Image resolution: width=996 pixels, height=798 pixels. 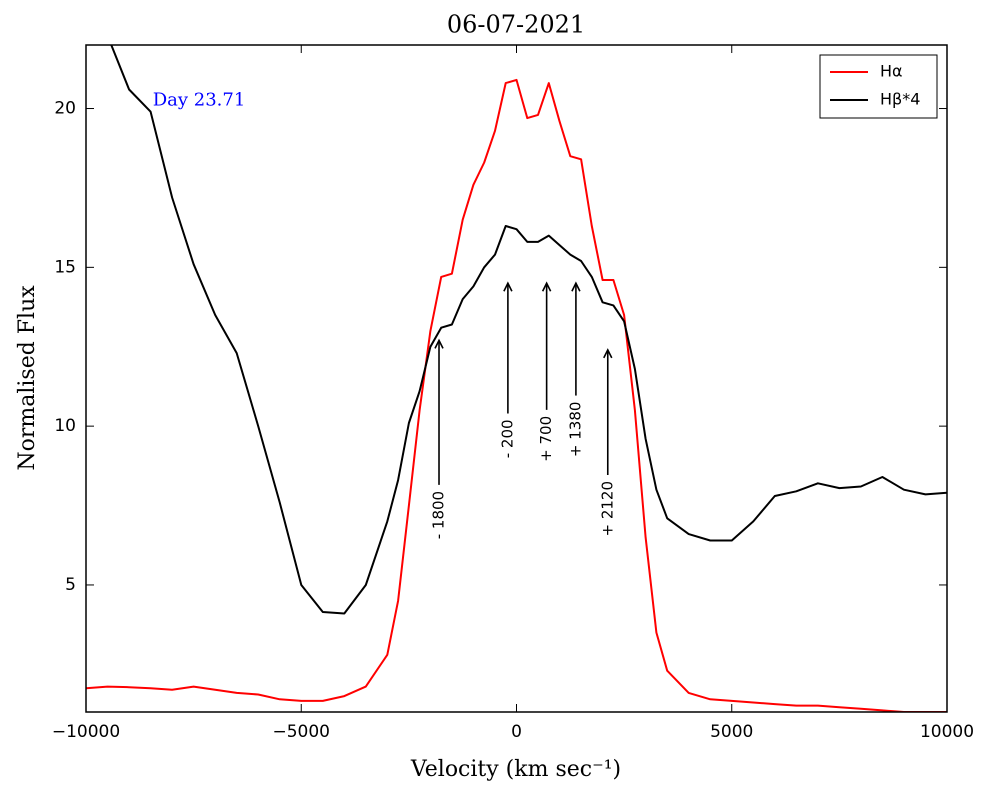 What do you see at coordinates (86, 732) in the screenshot?
I see `x-tick-label: −10000` at bounding box center [86, 732].